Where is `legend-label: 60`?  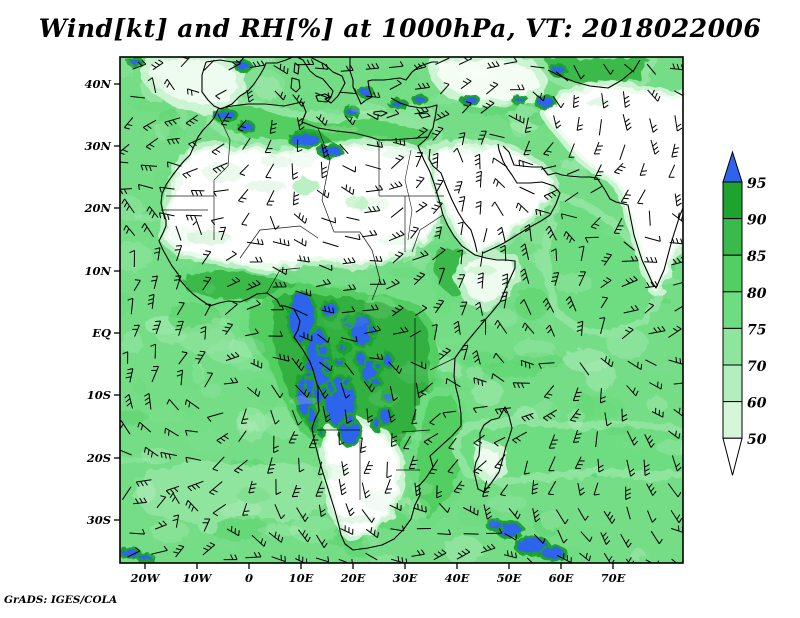
legend-label: 60 is located at coordinates (757, 404).